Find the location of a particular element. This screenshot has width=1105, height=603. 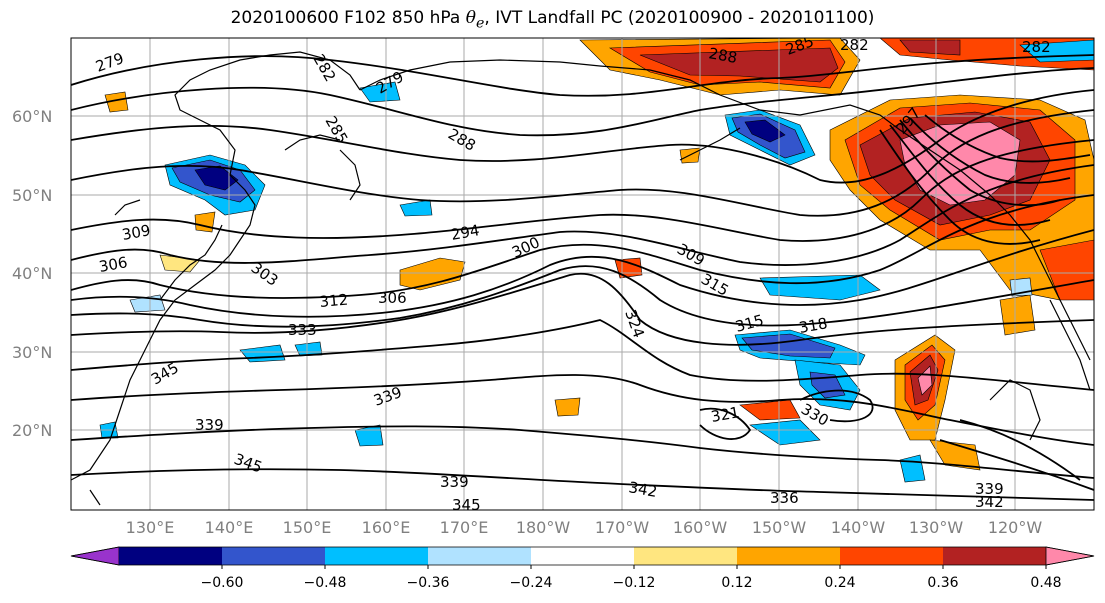

lat-label-40n: 40°N is located at coordinates (32, 273).